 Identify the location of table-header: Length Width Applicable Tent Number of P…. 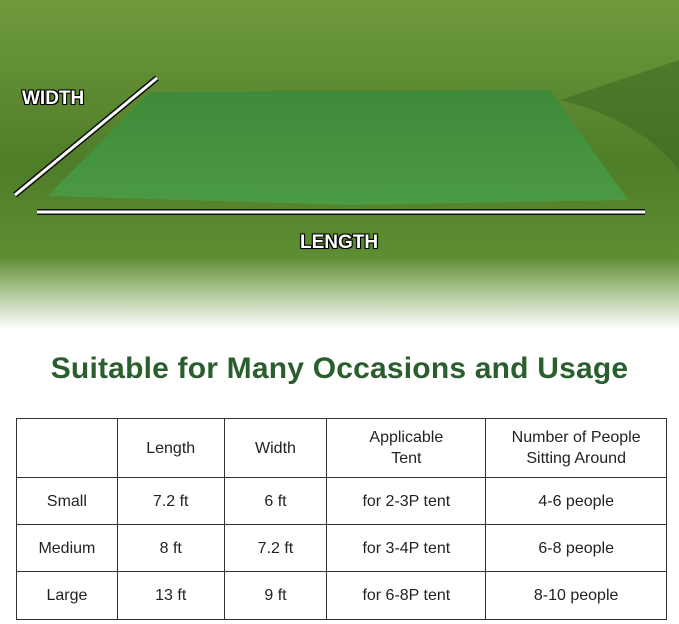
(341, 448).